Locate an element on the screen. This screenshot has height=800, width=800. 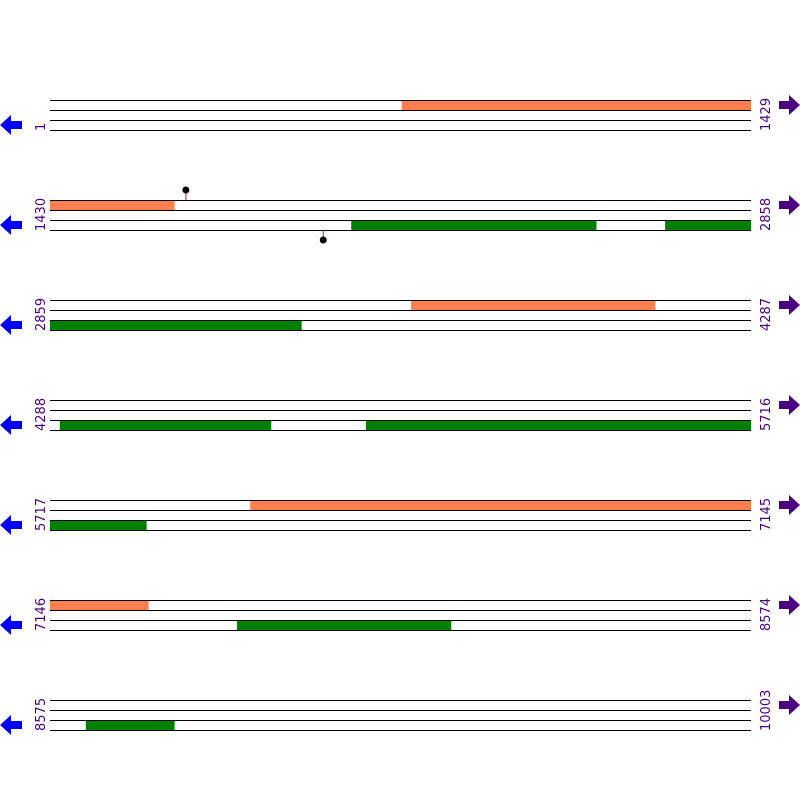
row-end-label: 7145 is located at coordinates (766, 514).